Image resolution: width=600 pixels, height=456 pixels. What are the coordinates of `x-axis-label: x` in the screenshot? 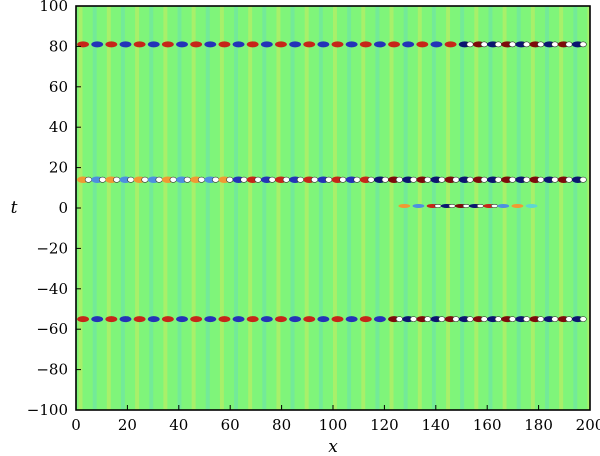 It's located at (333, 446).